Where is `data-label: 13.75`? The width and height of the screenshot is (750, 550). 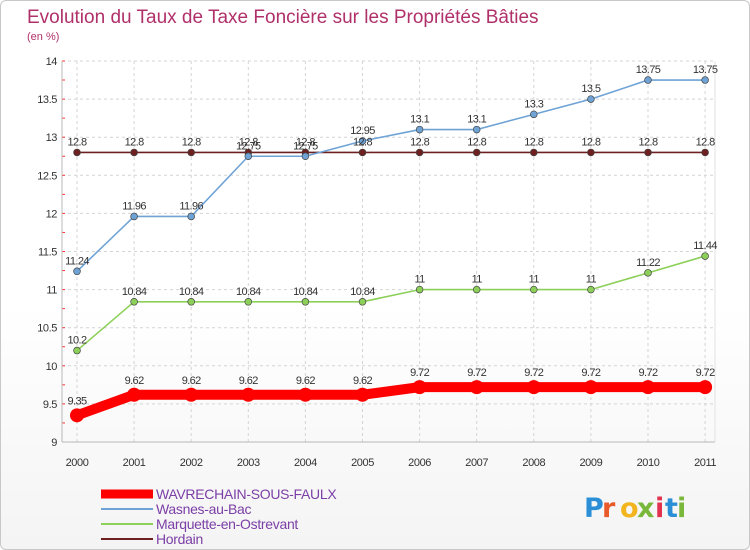
data-label: 13.75 is located at coordinates (705, 70).